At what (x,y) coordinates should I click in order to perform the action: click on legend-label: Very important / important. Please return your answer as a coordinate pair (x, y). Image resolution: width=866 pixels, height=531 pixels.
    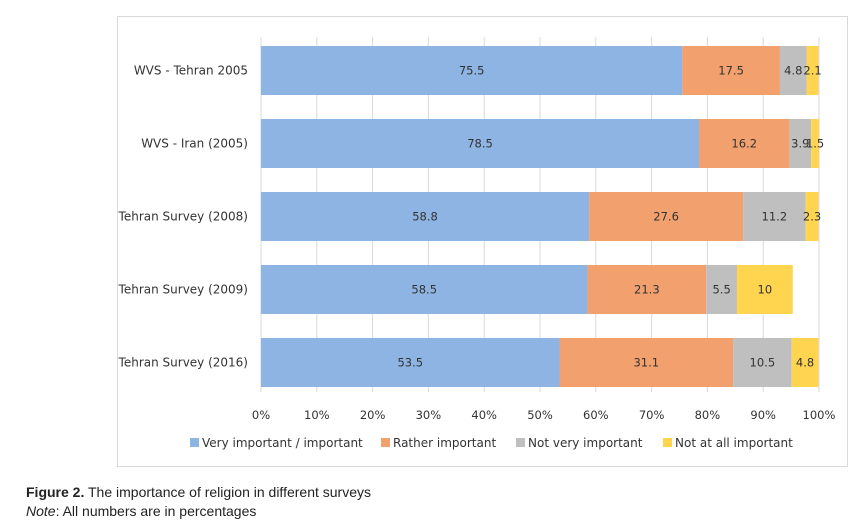
    Looking at the image, I should click on (282, 443).